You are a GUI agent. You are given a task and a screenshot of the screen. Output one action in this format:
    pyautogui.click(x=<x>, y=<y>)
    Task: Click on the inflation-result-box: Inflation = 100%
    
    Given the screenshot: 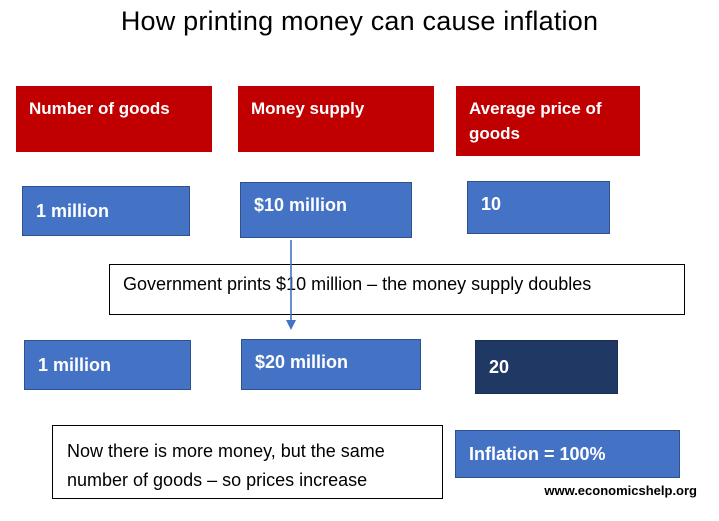 What is the action you would take?
    pyautogui.click(x=567, y=454)
    